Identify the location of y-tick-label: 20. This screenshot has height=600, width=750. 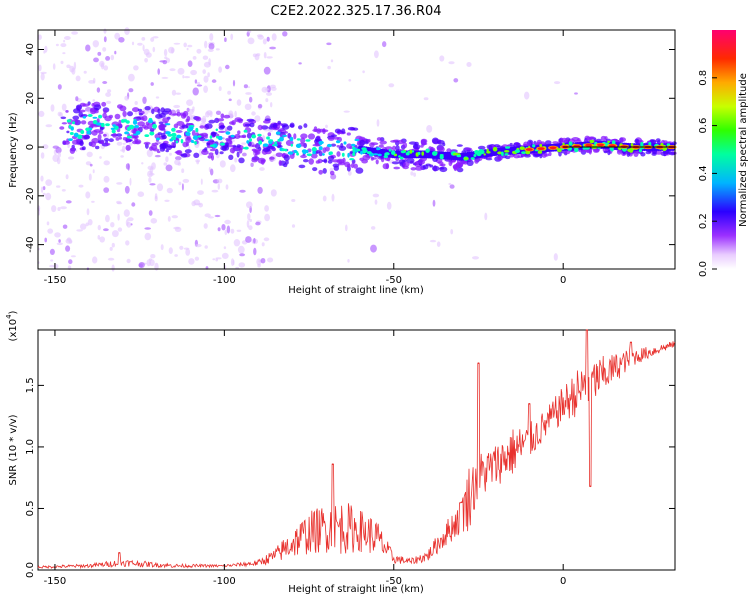
(30, 98).